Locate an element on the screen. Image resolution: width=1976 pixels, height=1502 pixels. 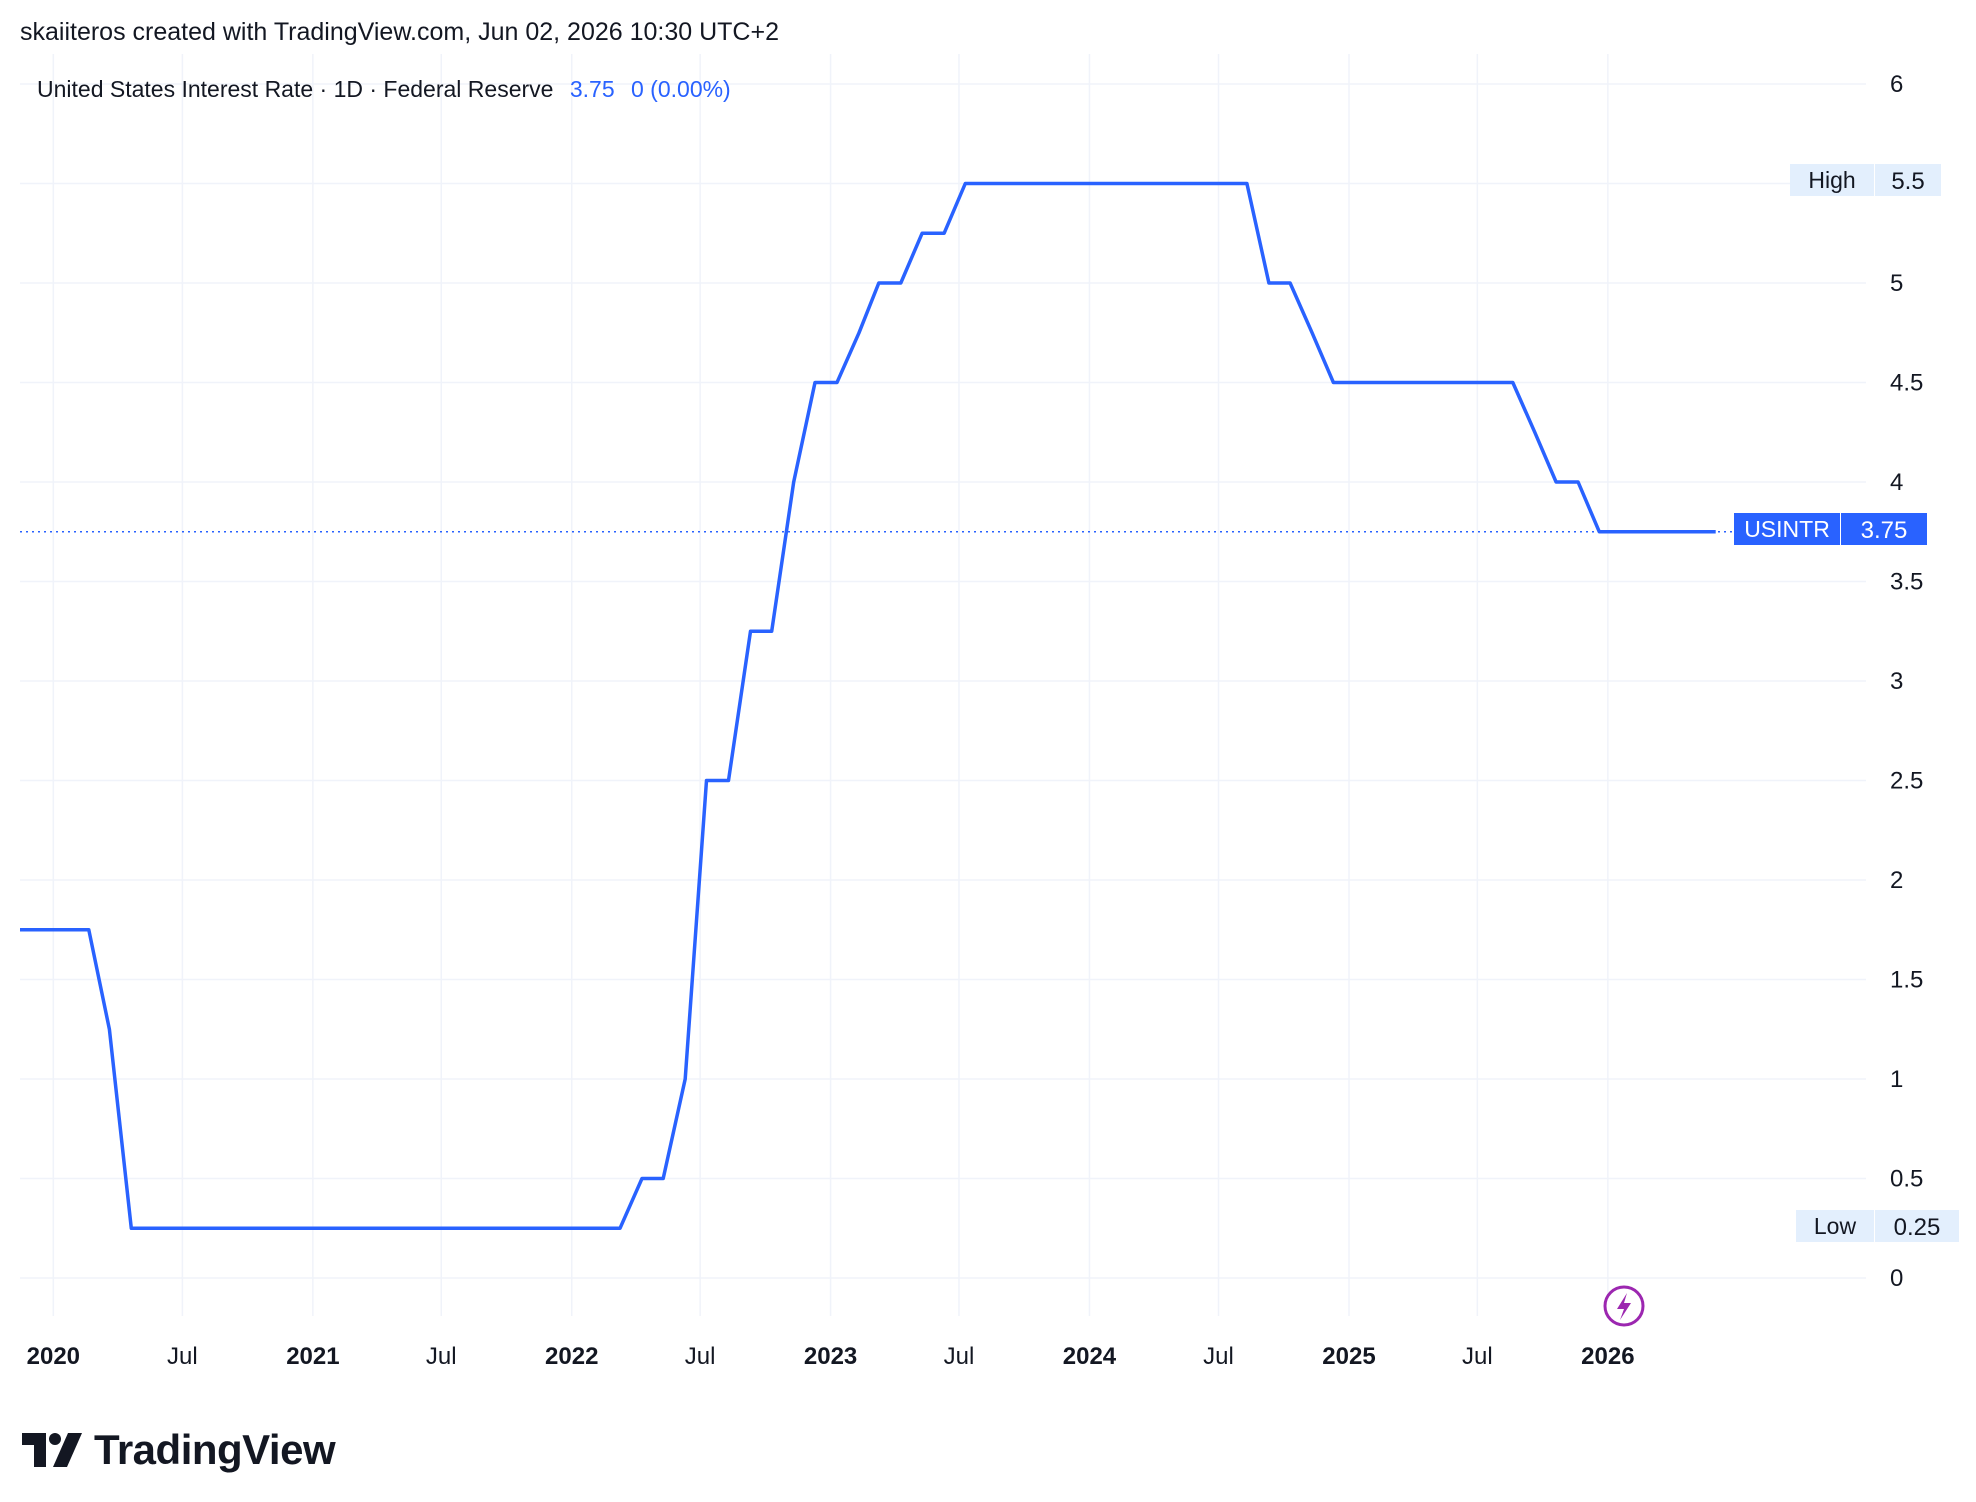
lightning-bolt-icon is located at coordinates (1624, 1306).